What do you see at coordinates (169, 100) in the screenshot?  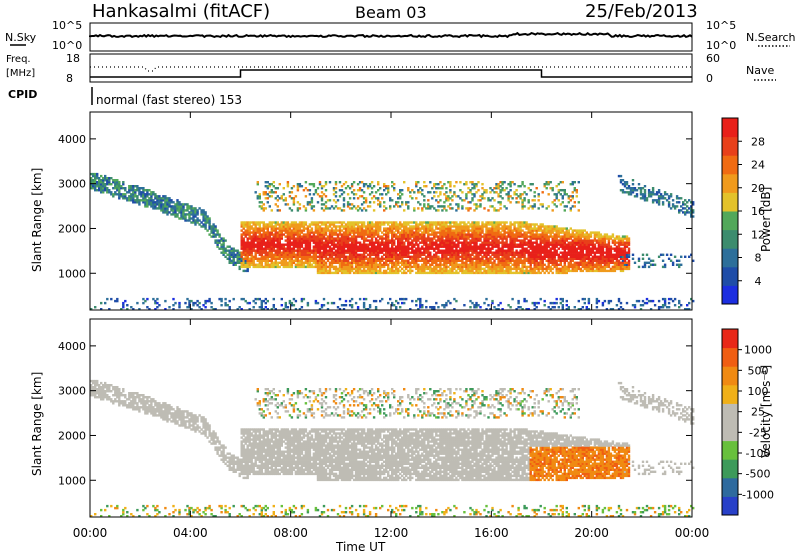 I see `cpid-mode: normal (fast stereo) 153` at bounding box center [169, 100].